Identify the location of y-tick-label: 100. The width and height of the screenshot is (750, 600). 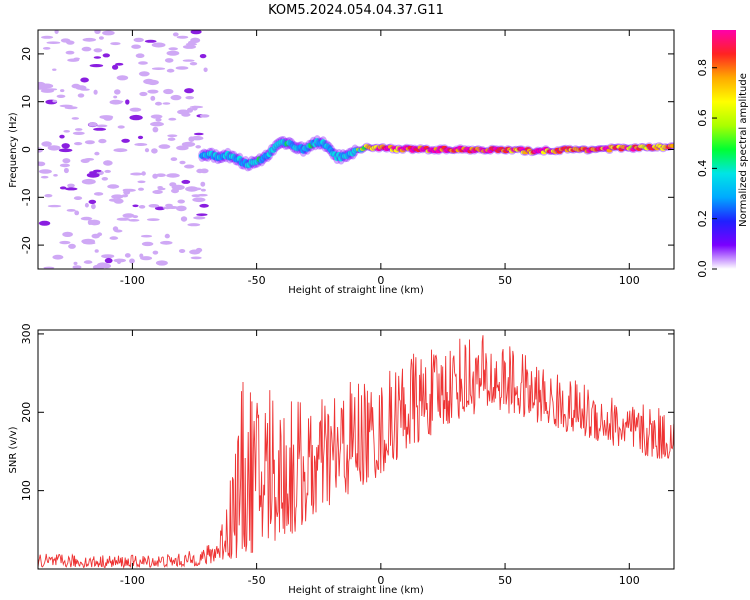
(26, 490).